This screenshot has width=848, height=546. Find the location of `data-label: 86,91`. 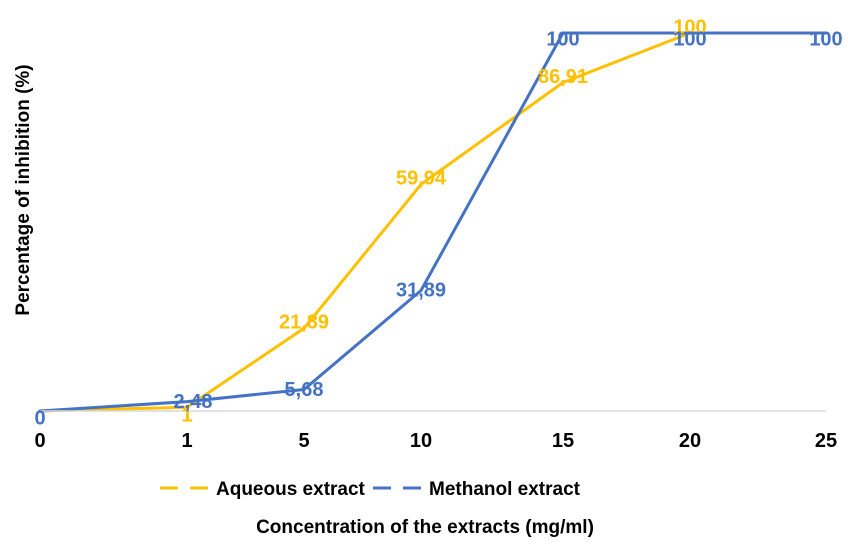

data-label: 86,91 is located at coordinates (563, 77).